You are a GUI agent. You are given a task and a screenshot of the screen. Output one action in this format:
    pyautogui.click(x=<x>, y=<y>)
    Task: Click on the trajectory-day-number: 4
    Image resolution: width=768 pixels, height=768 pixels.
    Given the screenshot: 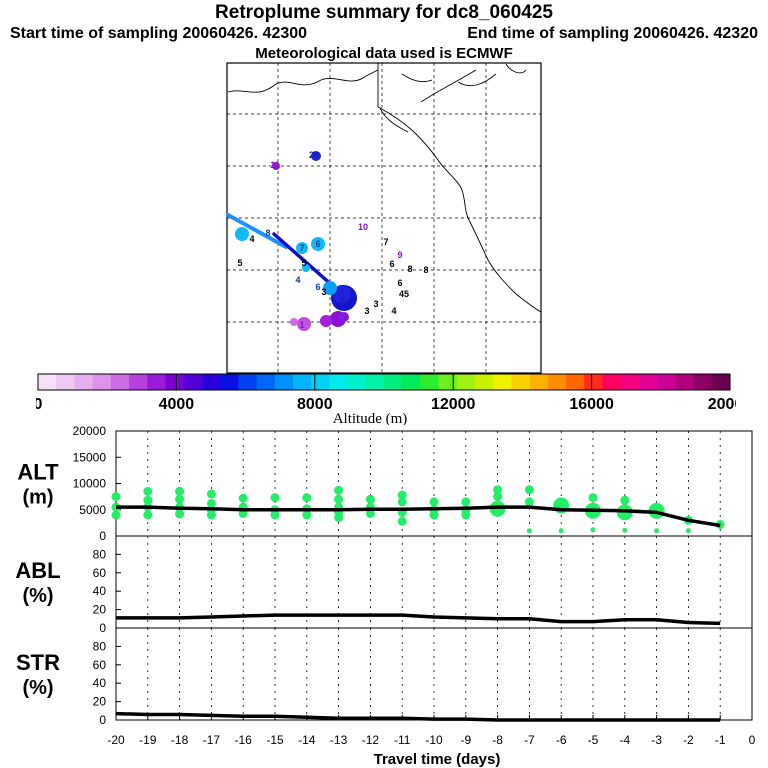 What is the action you would take?
    pyautogui.click(x=297, y=280)
    